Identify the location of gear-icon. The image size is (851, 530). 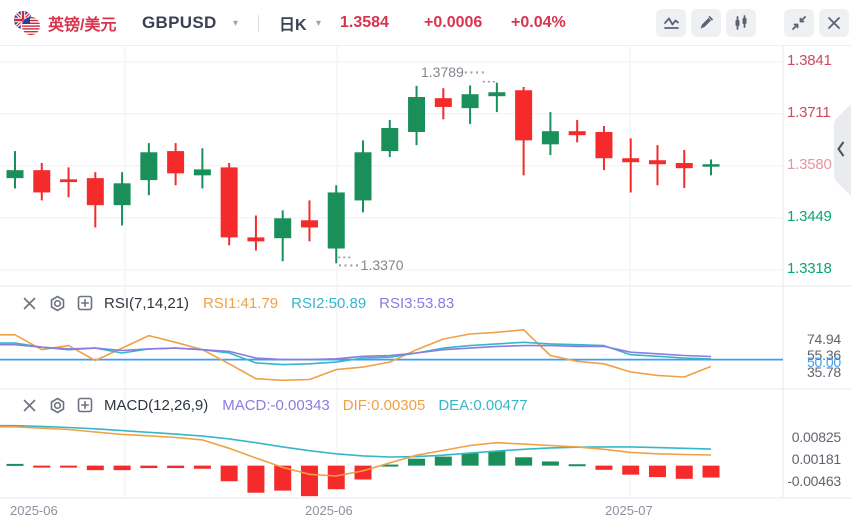
(57, 303).